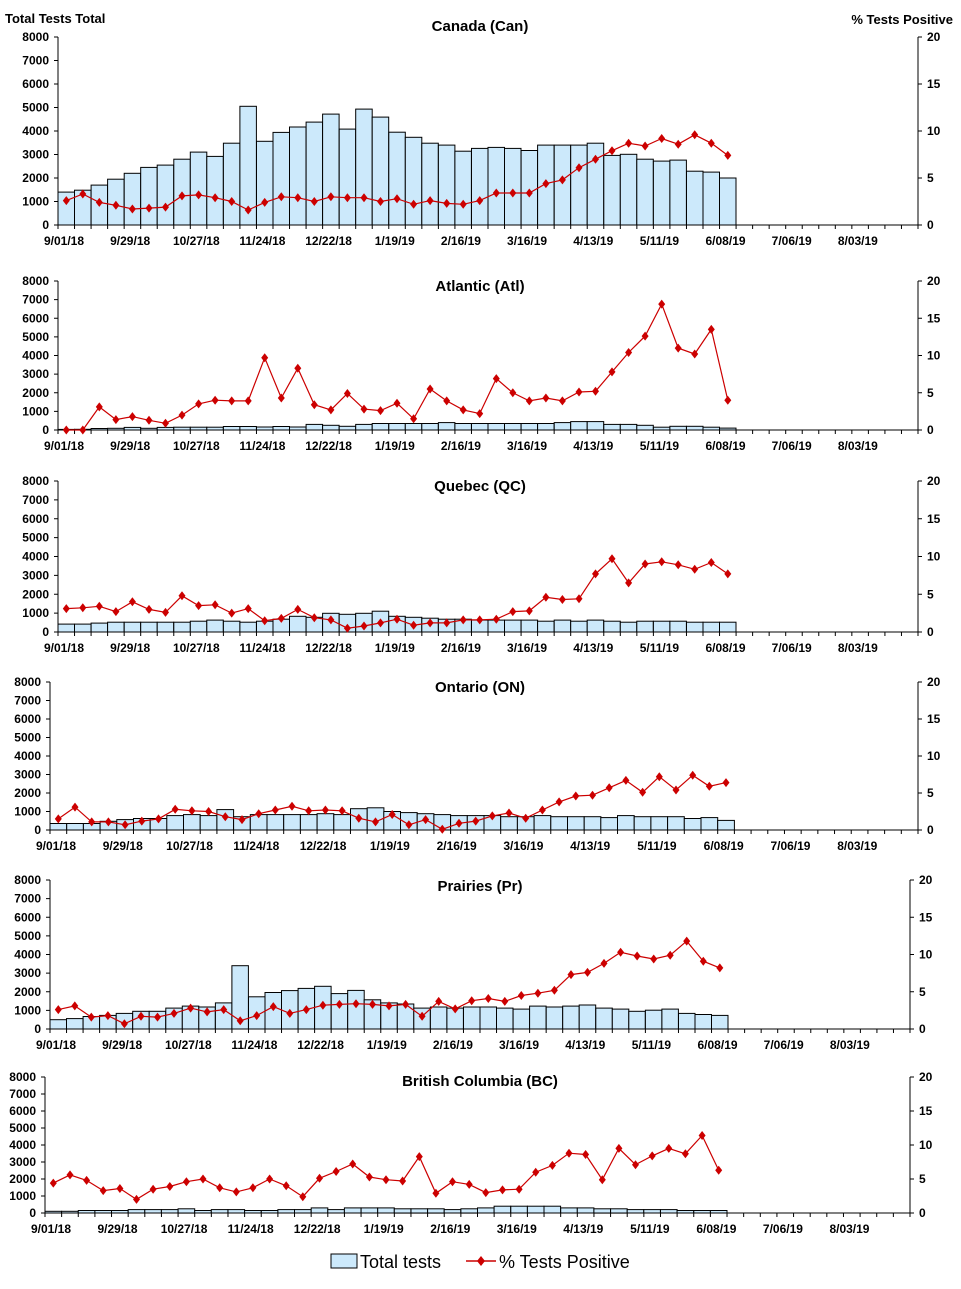 Image resolution: width=961 pixels, height=1289 pixels. Describe the element at coordinates (118, 1229) in the screenshot. I see `x-tick-label: 9/29/18` at that location.